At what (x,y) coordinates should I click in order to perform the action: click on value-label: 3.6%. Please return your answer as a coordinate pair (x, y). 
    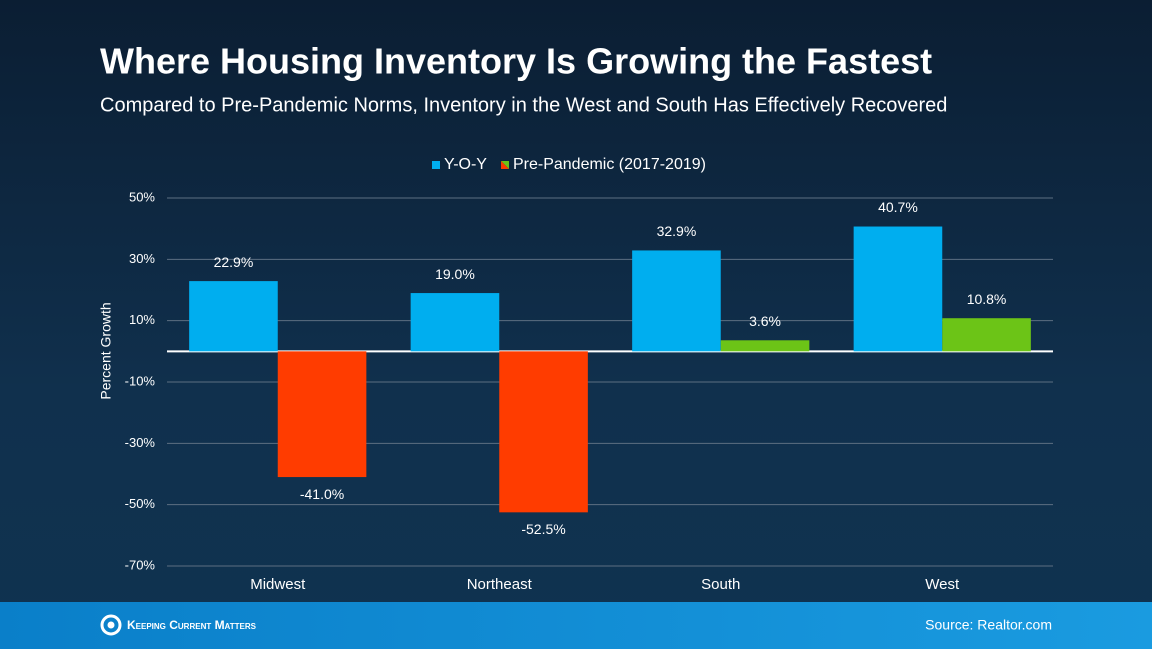
    Looking at the image, I should click on (765, 321).